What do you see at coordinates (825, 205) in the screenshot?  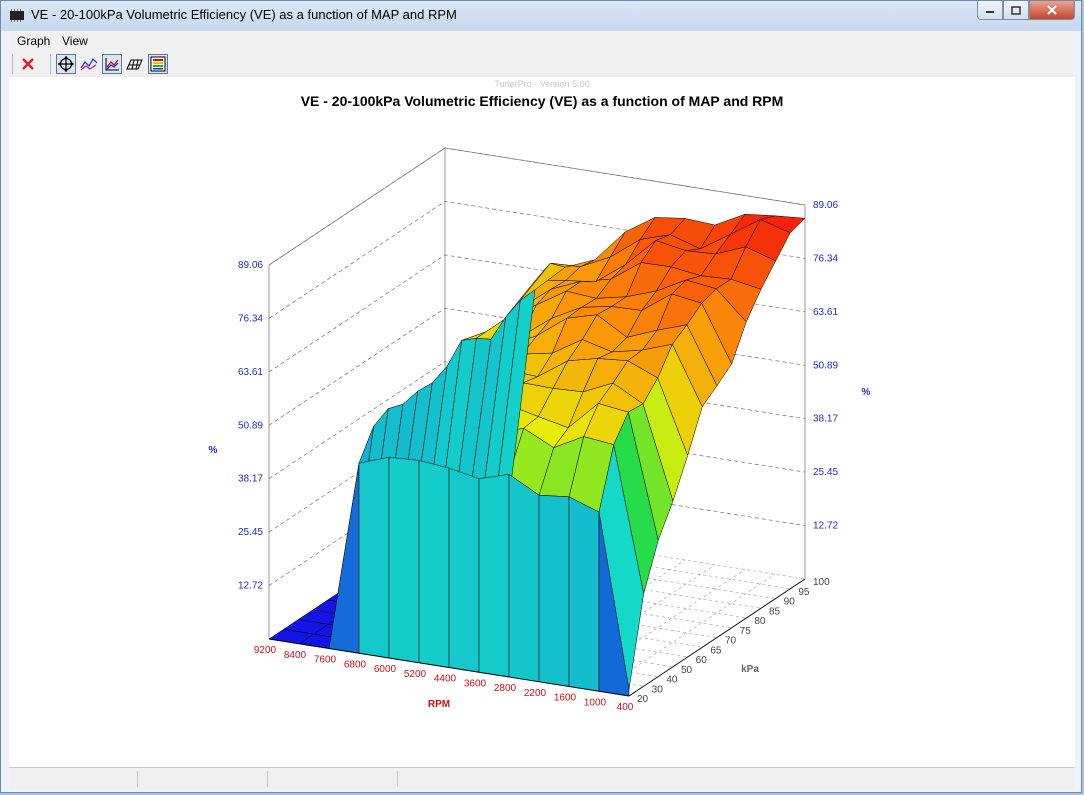 I see `z-tick-label-right: 89.06` at bounding box center [825, 205].